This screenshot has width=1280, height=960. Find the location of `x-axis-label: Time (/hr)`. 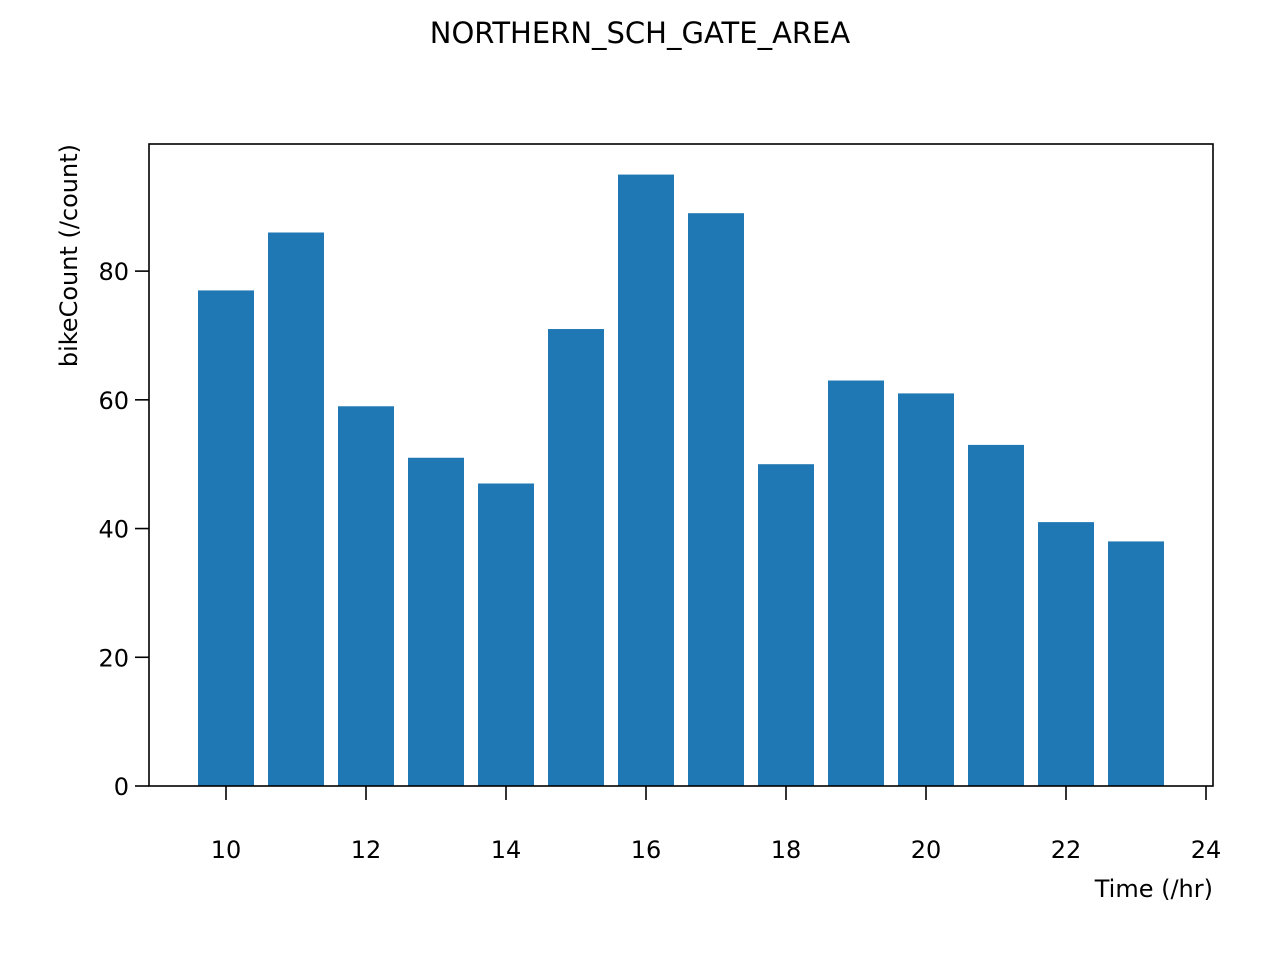

x-axis-label: Time (/hr) is located at coordinates (1153, 889).